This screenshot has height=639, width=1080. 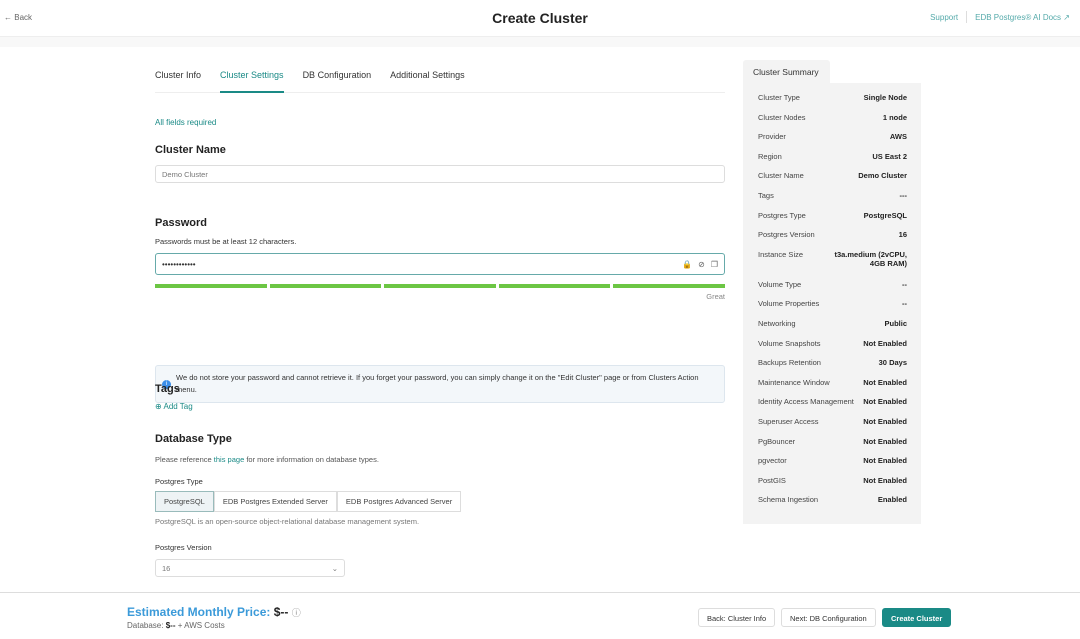 I want to click on database-type-heading: Database Type, so click(x=193, y=439).